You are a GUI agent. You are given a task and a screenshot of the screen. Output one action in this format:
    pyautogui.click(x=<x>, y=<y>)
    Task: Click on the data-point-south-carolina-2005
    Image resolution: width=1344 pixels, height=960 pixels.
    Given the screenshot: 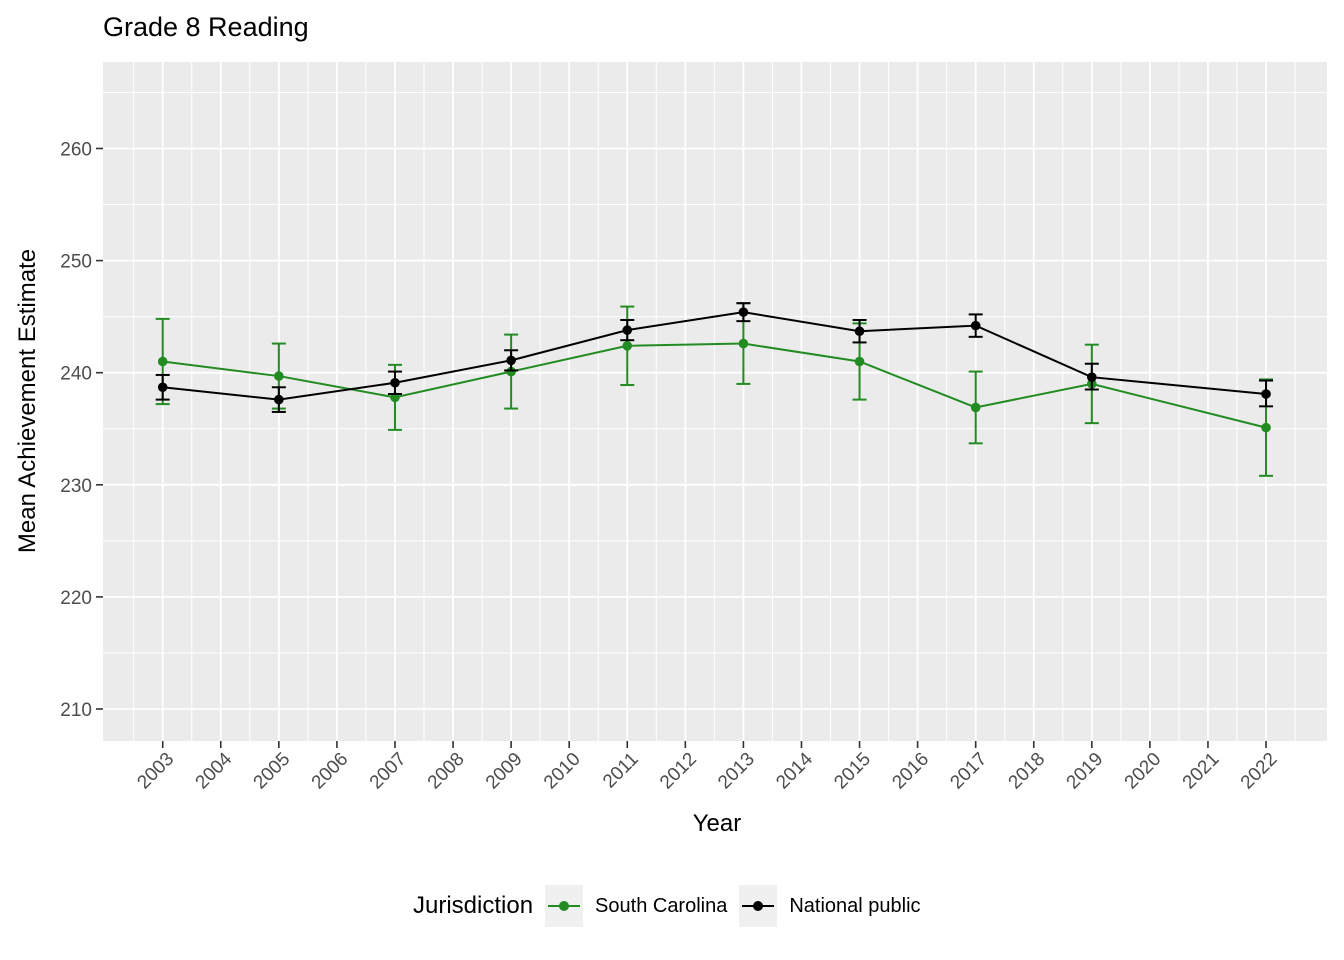 What is the action you would take?
    pyautogui.click(x=279, y=376)
    